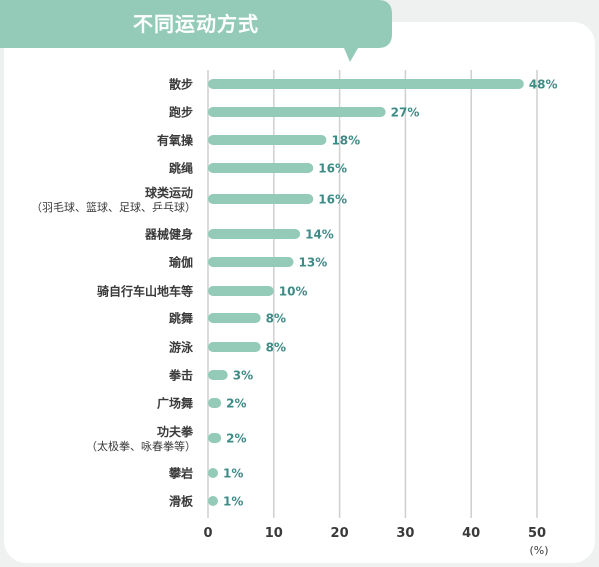  I want to click on title-bubble, so click(196, 31).